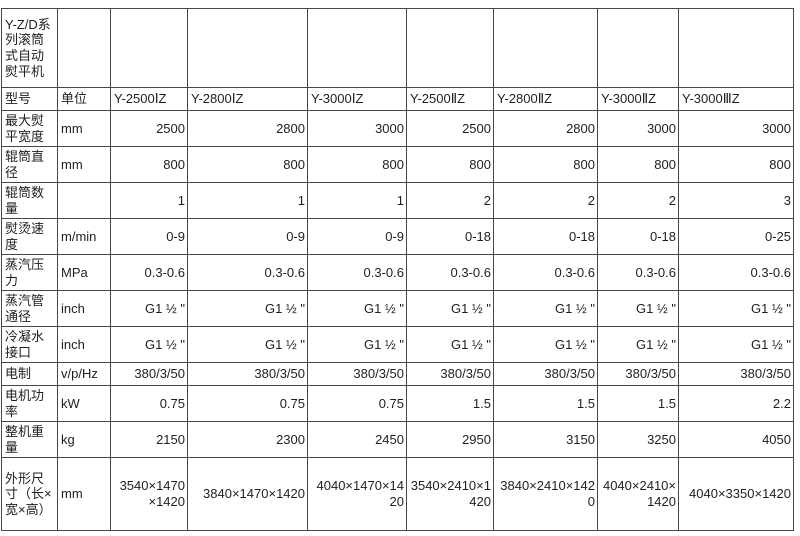 This screenshot has width=800, height=536. I want to click on row-label: 电制, so click(29, 374).